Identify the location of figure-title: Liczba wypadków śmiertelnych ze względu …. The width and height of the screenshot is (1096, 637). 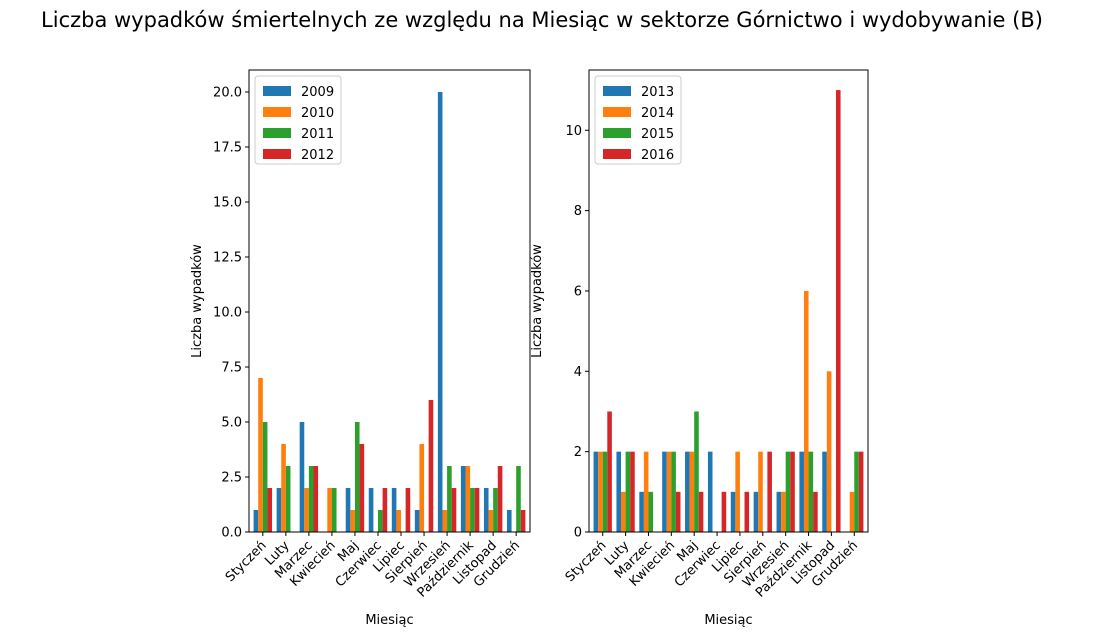
(542, 20).